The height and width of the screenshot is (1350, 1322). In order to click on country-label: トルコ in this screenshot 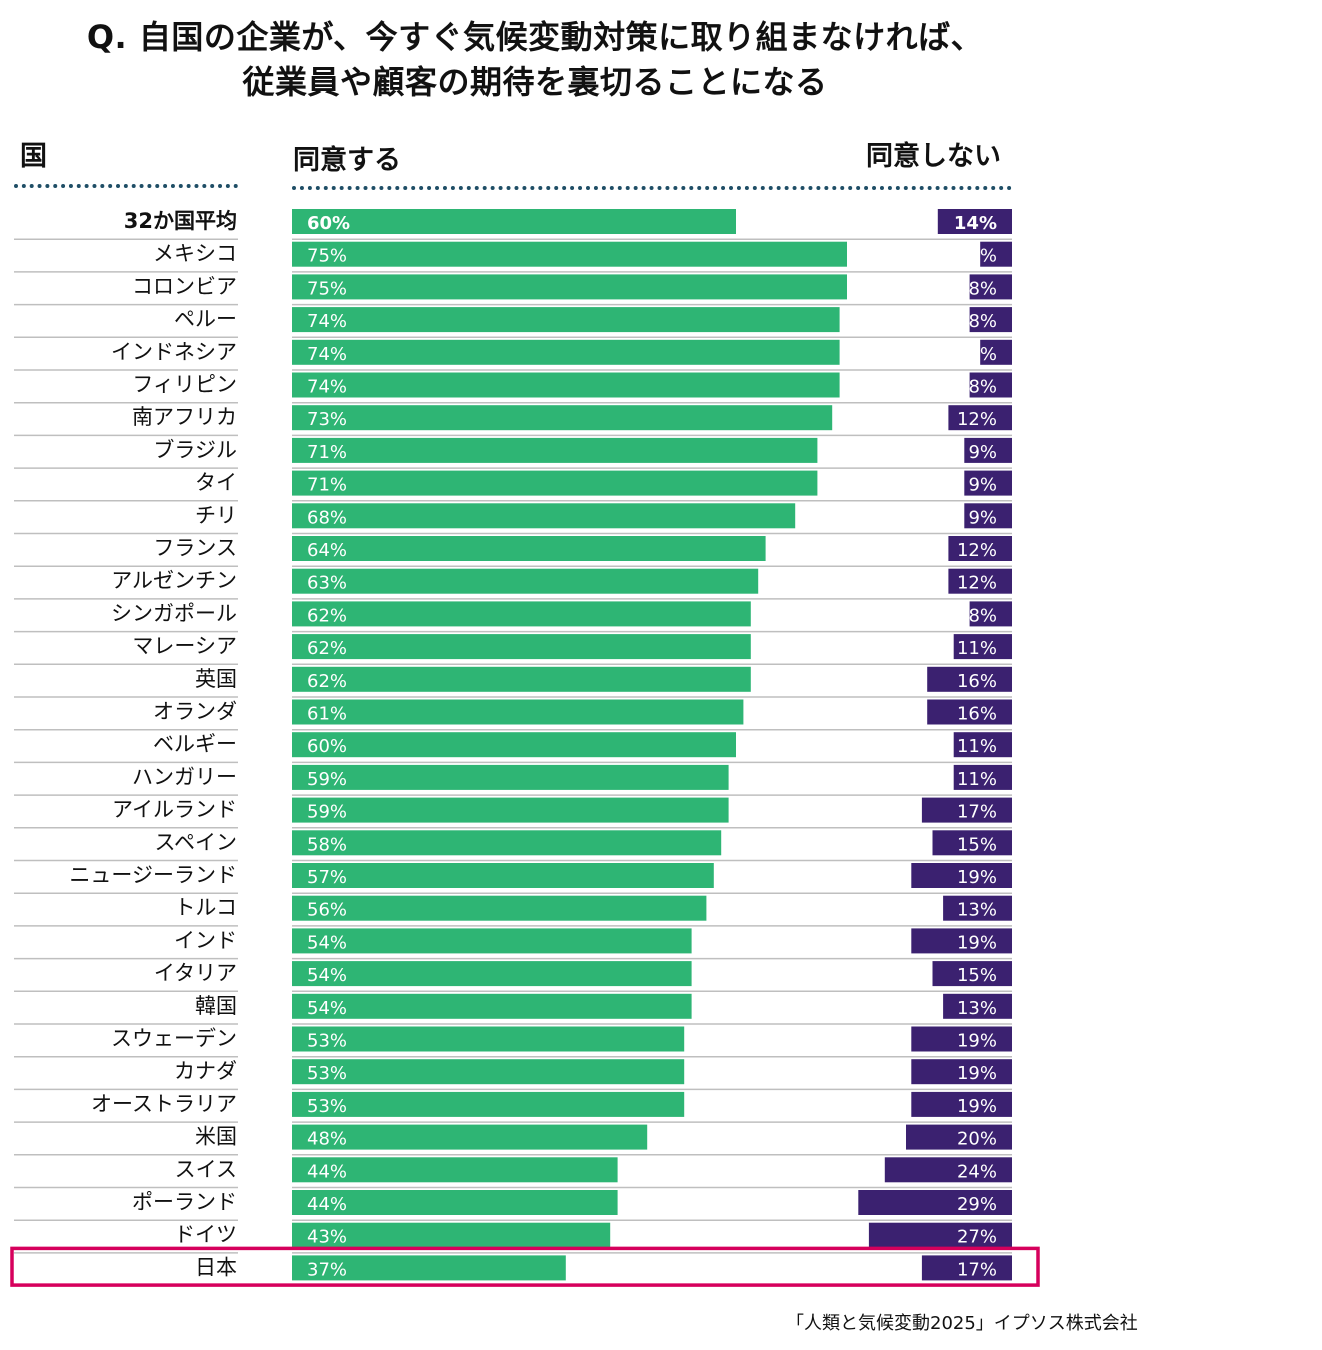, I will do `click(205, 908)`.